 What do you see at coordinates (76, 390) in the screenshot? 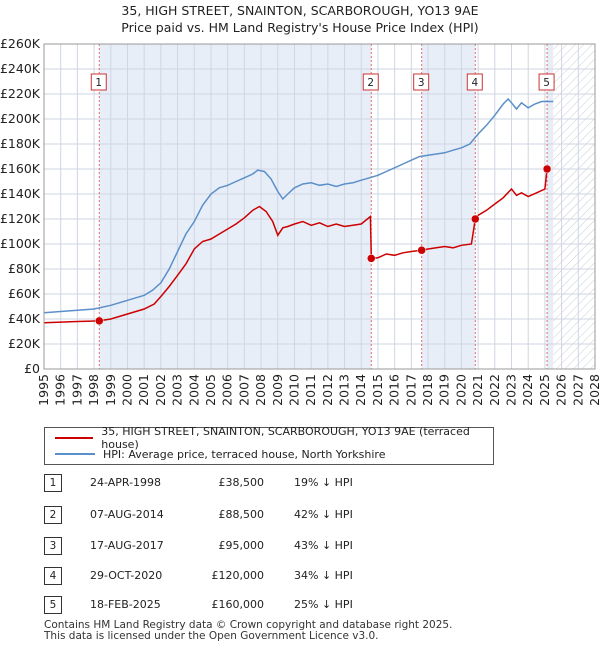
I see `x-tick-label: 1997` at bounding box center [76, 390].